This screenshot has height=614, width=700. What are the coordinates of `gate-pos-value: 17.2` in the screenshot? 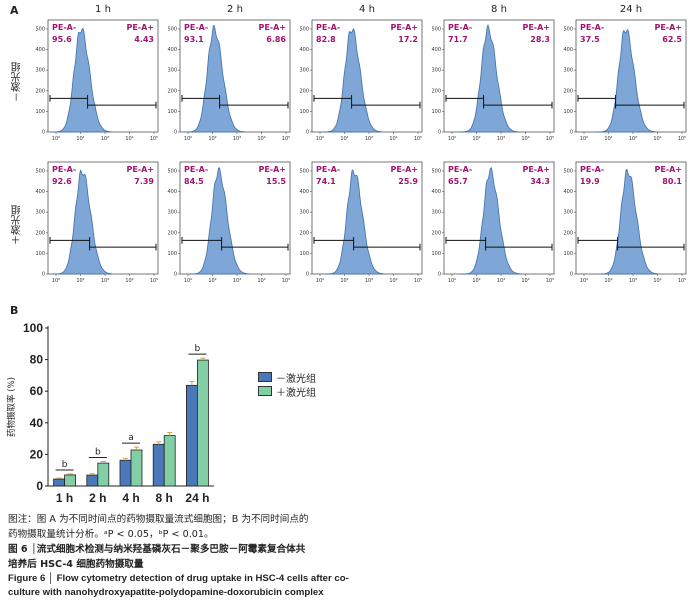 It's located at (408, 39).